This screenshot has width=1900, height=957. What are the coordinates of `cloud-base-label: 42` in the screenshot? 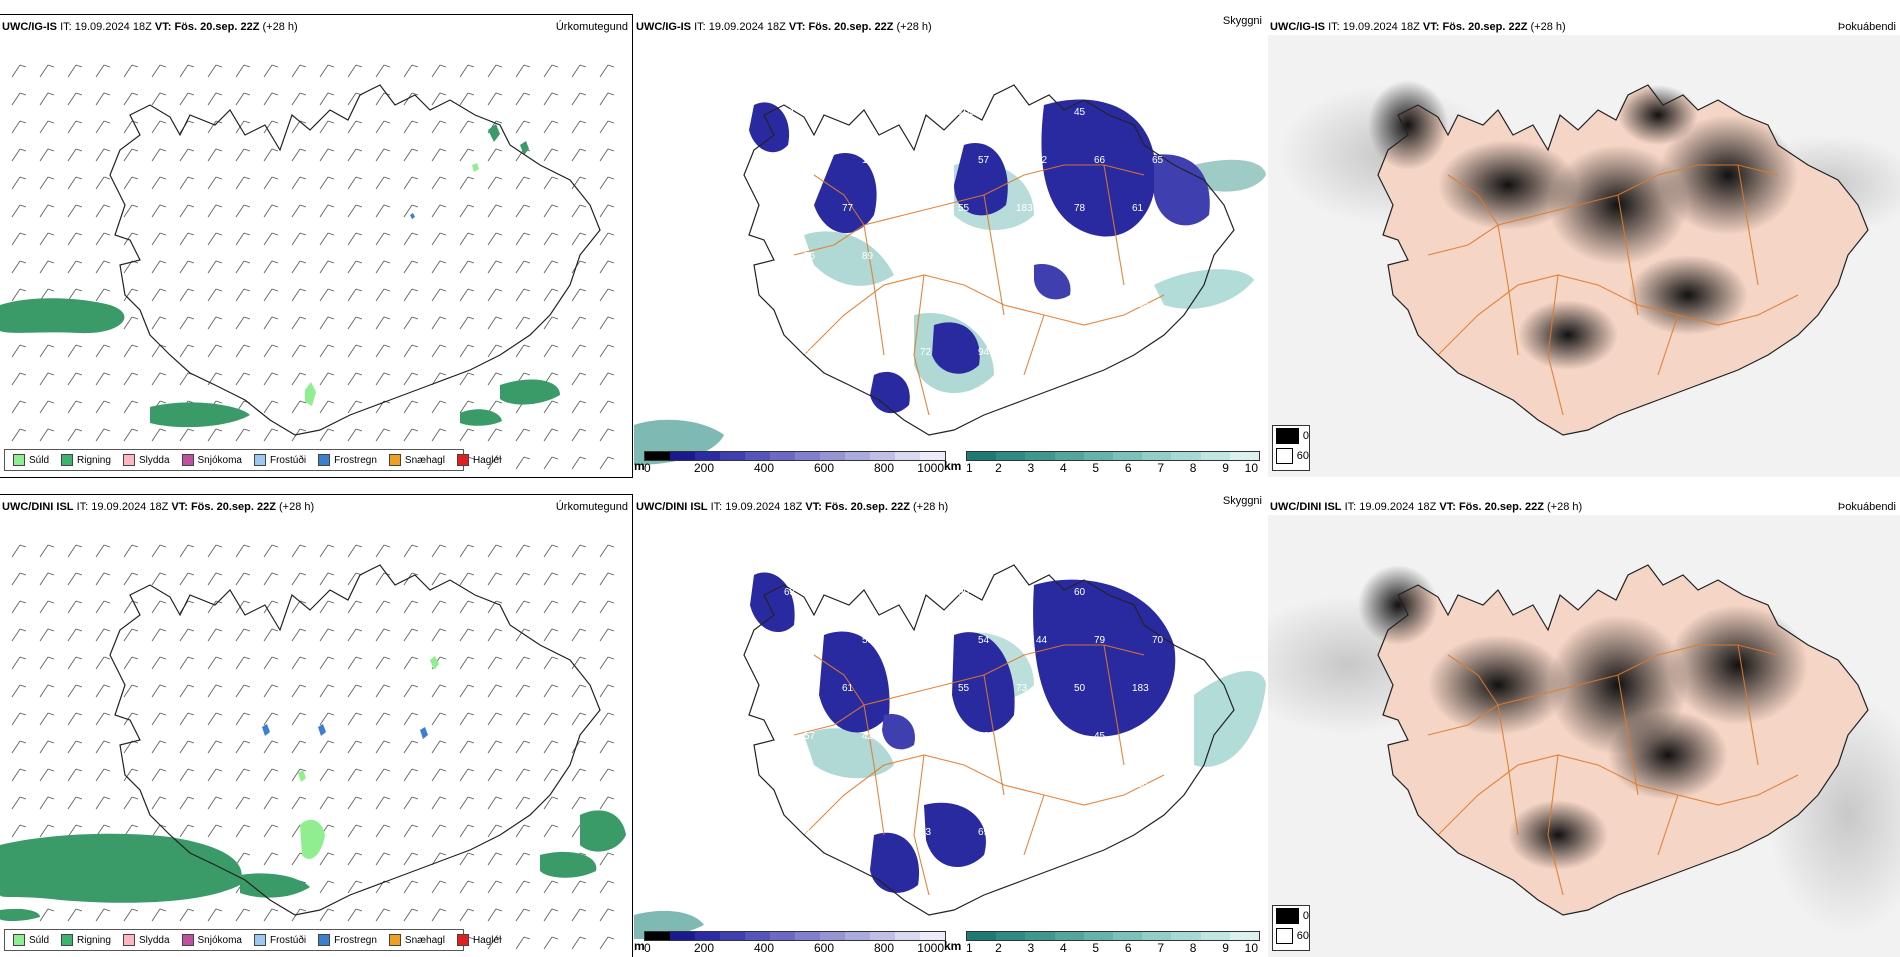 It's located at (1138, 112).